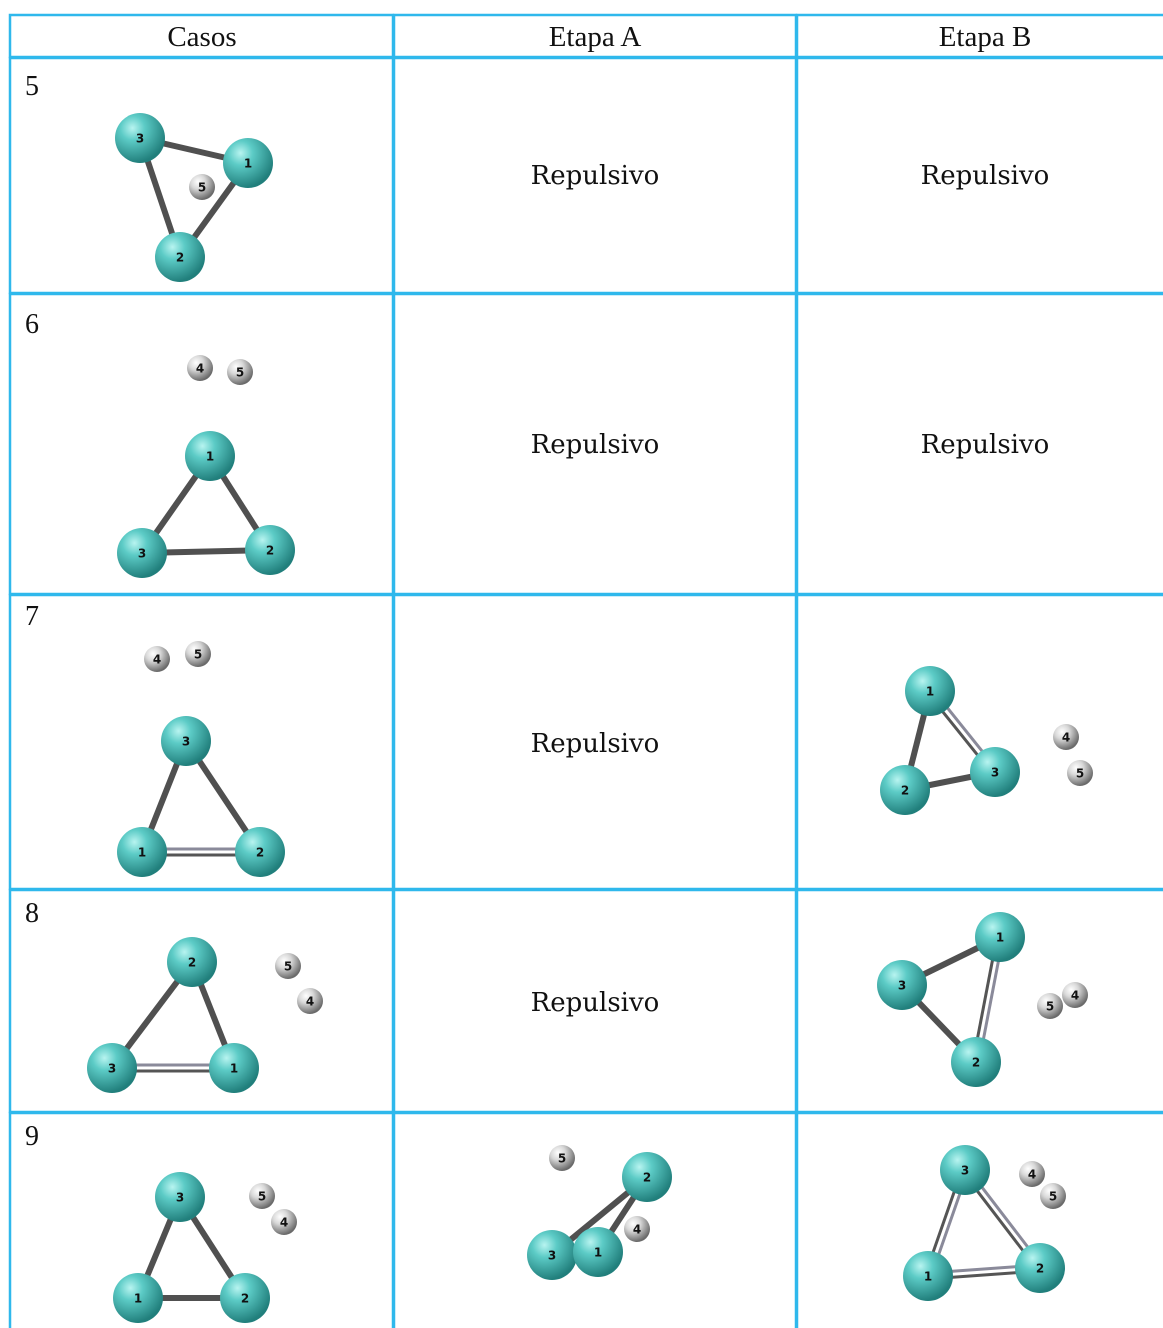  I want to click on header-cell: Etapa B, so click(985, 37).